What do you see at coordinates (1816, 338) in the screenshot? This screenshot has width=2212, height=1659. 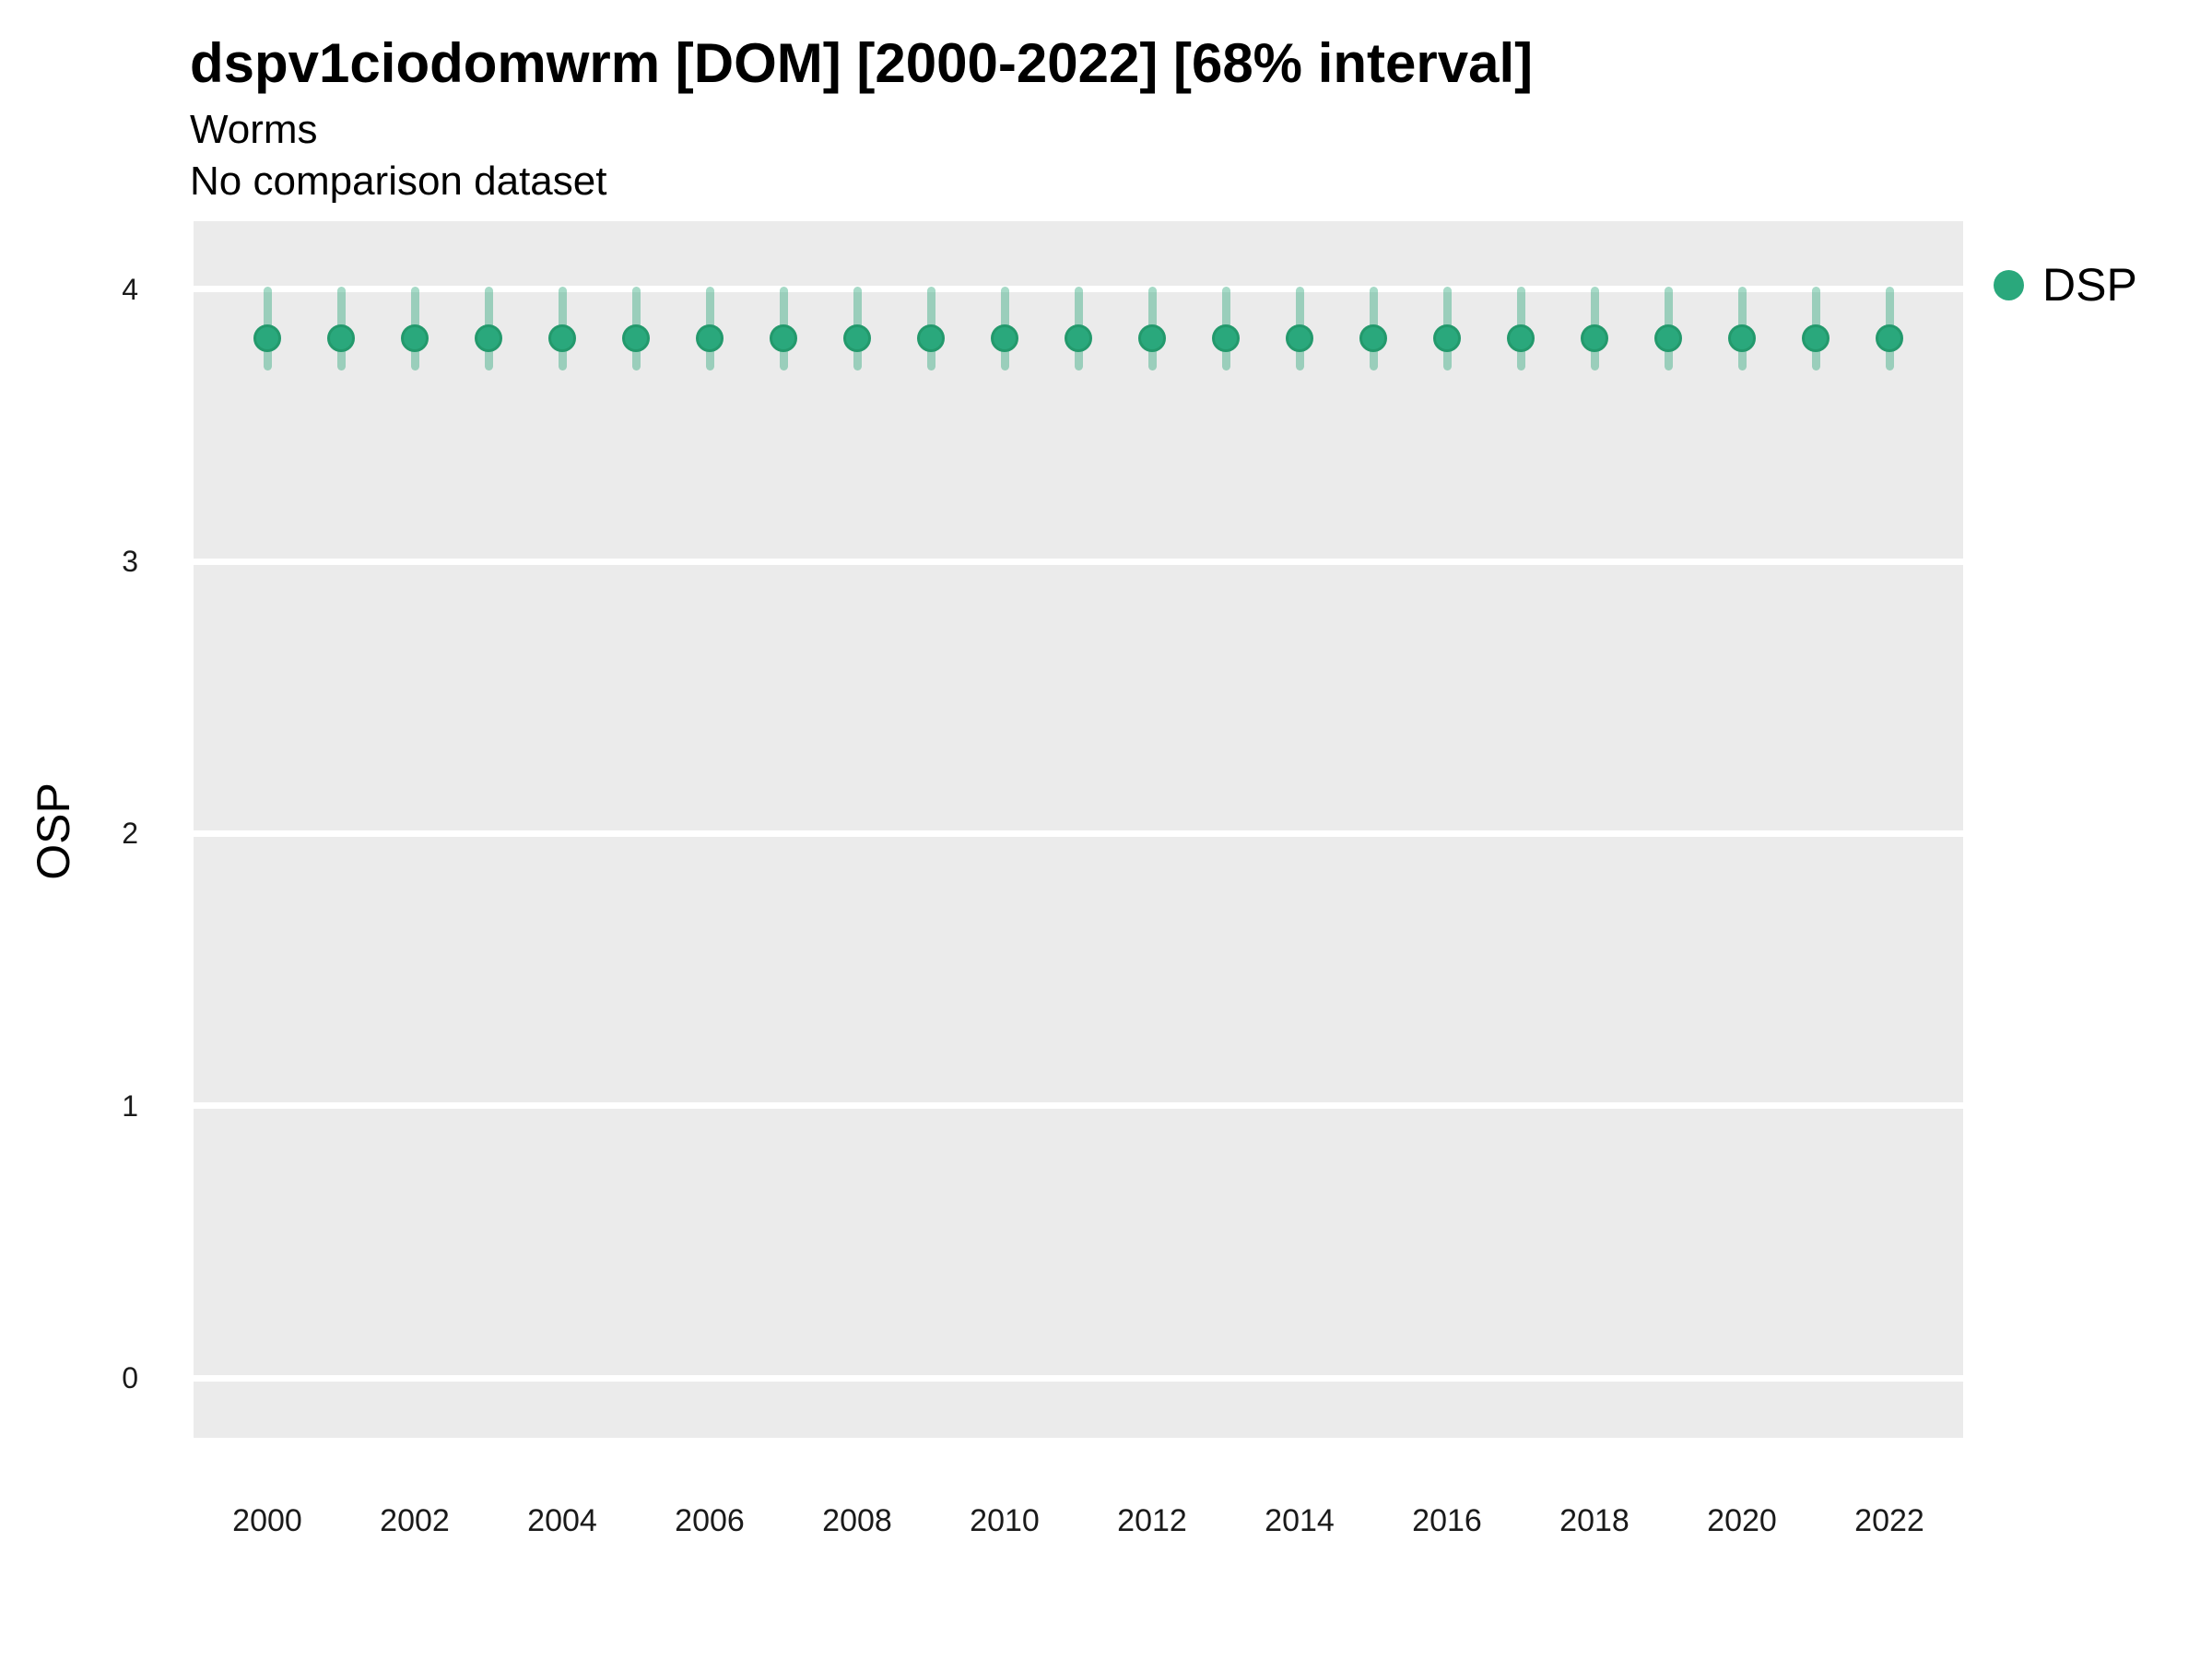 I see `data-point-2021` at bounding box center [1816, 338].